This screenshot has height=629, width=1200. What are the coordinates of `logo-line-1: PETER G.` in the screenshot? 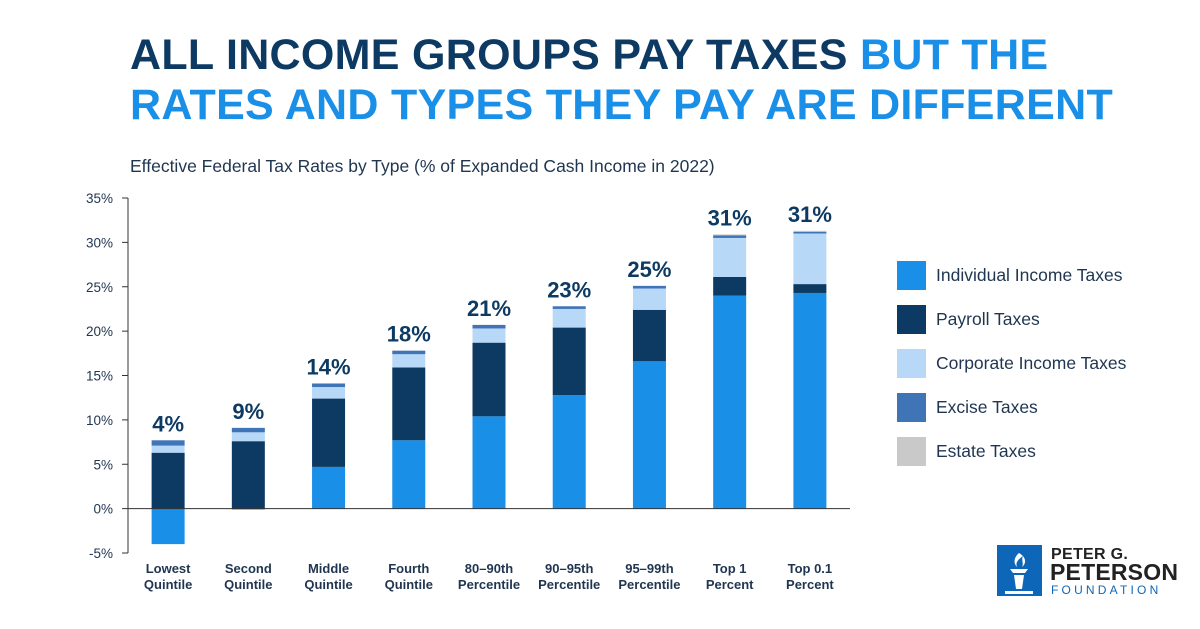 It's located at (1090, 554).